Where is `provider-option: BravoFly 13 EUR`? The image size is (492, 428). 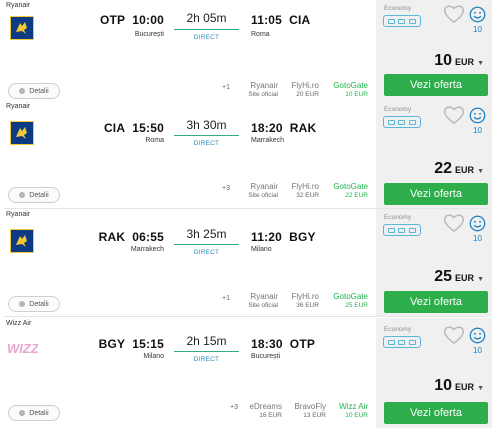 provider-option: BravoFly 13 EUR is located at coordinates (310, 410).